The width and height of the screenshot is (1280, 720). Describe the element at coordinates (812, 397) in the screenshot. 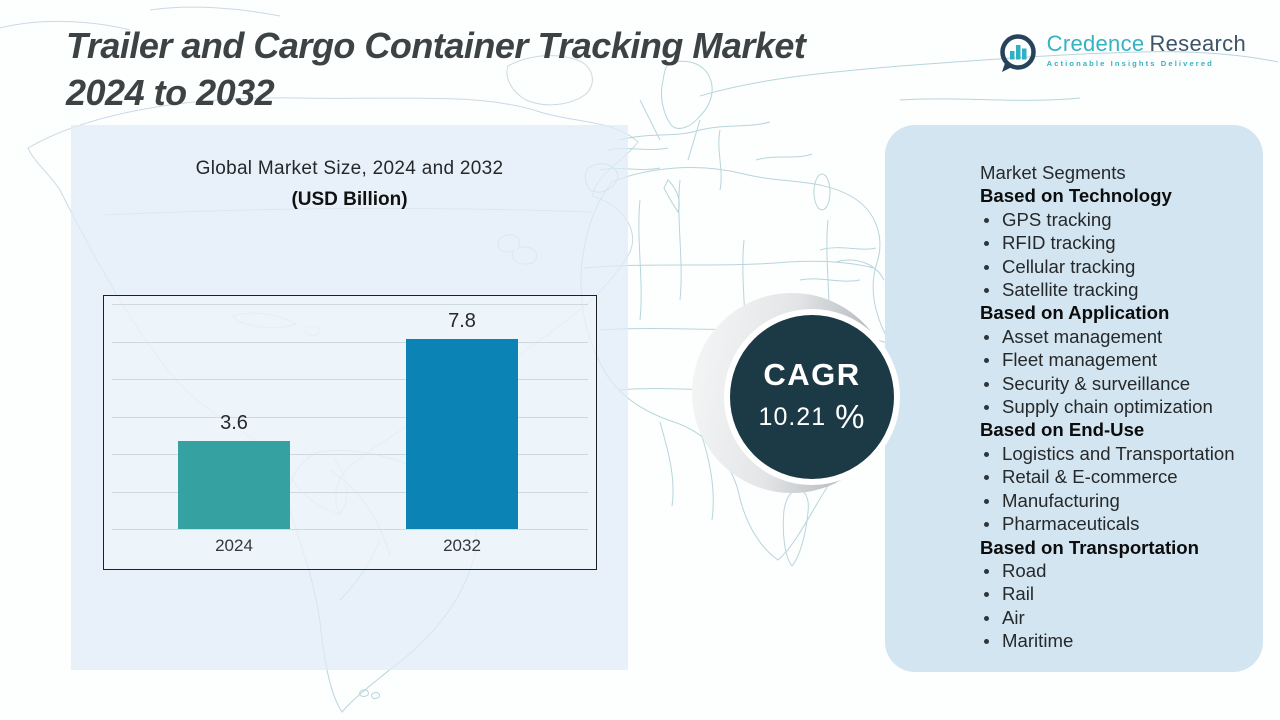

I see `cagr-badge: CAGR 10.21%` at that location.